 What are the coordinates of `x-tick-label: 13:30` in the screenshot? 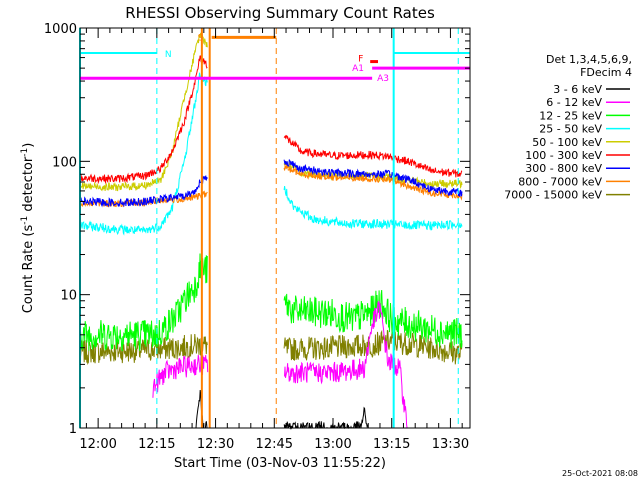 It's located at (450, 444).